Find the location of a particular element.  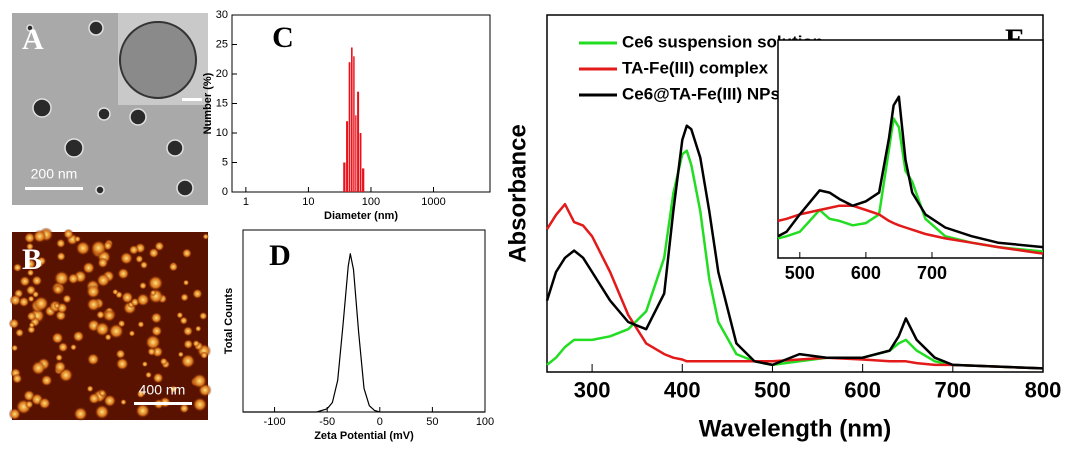

x-tick-label: 1000 is located at coordinates (433, 202).